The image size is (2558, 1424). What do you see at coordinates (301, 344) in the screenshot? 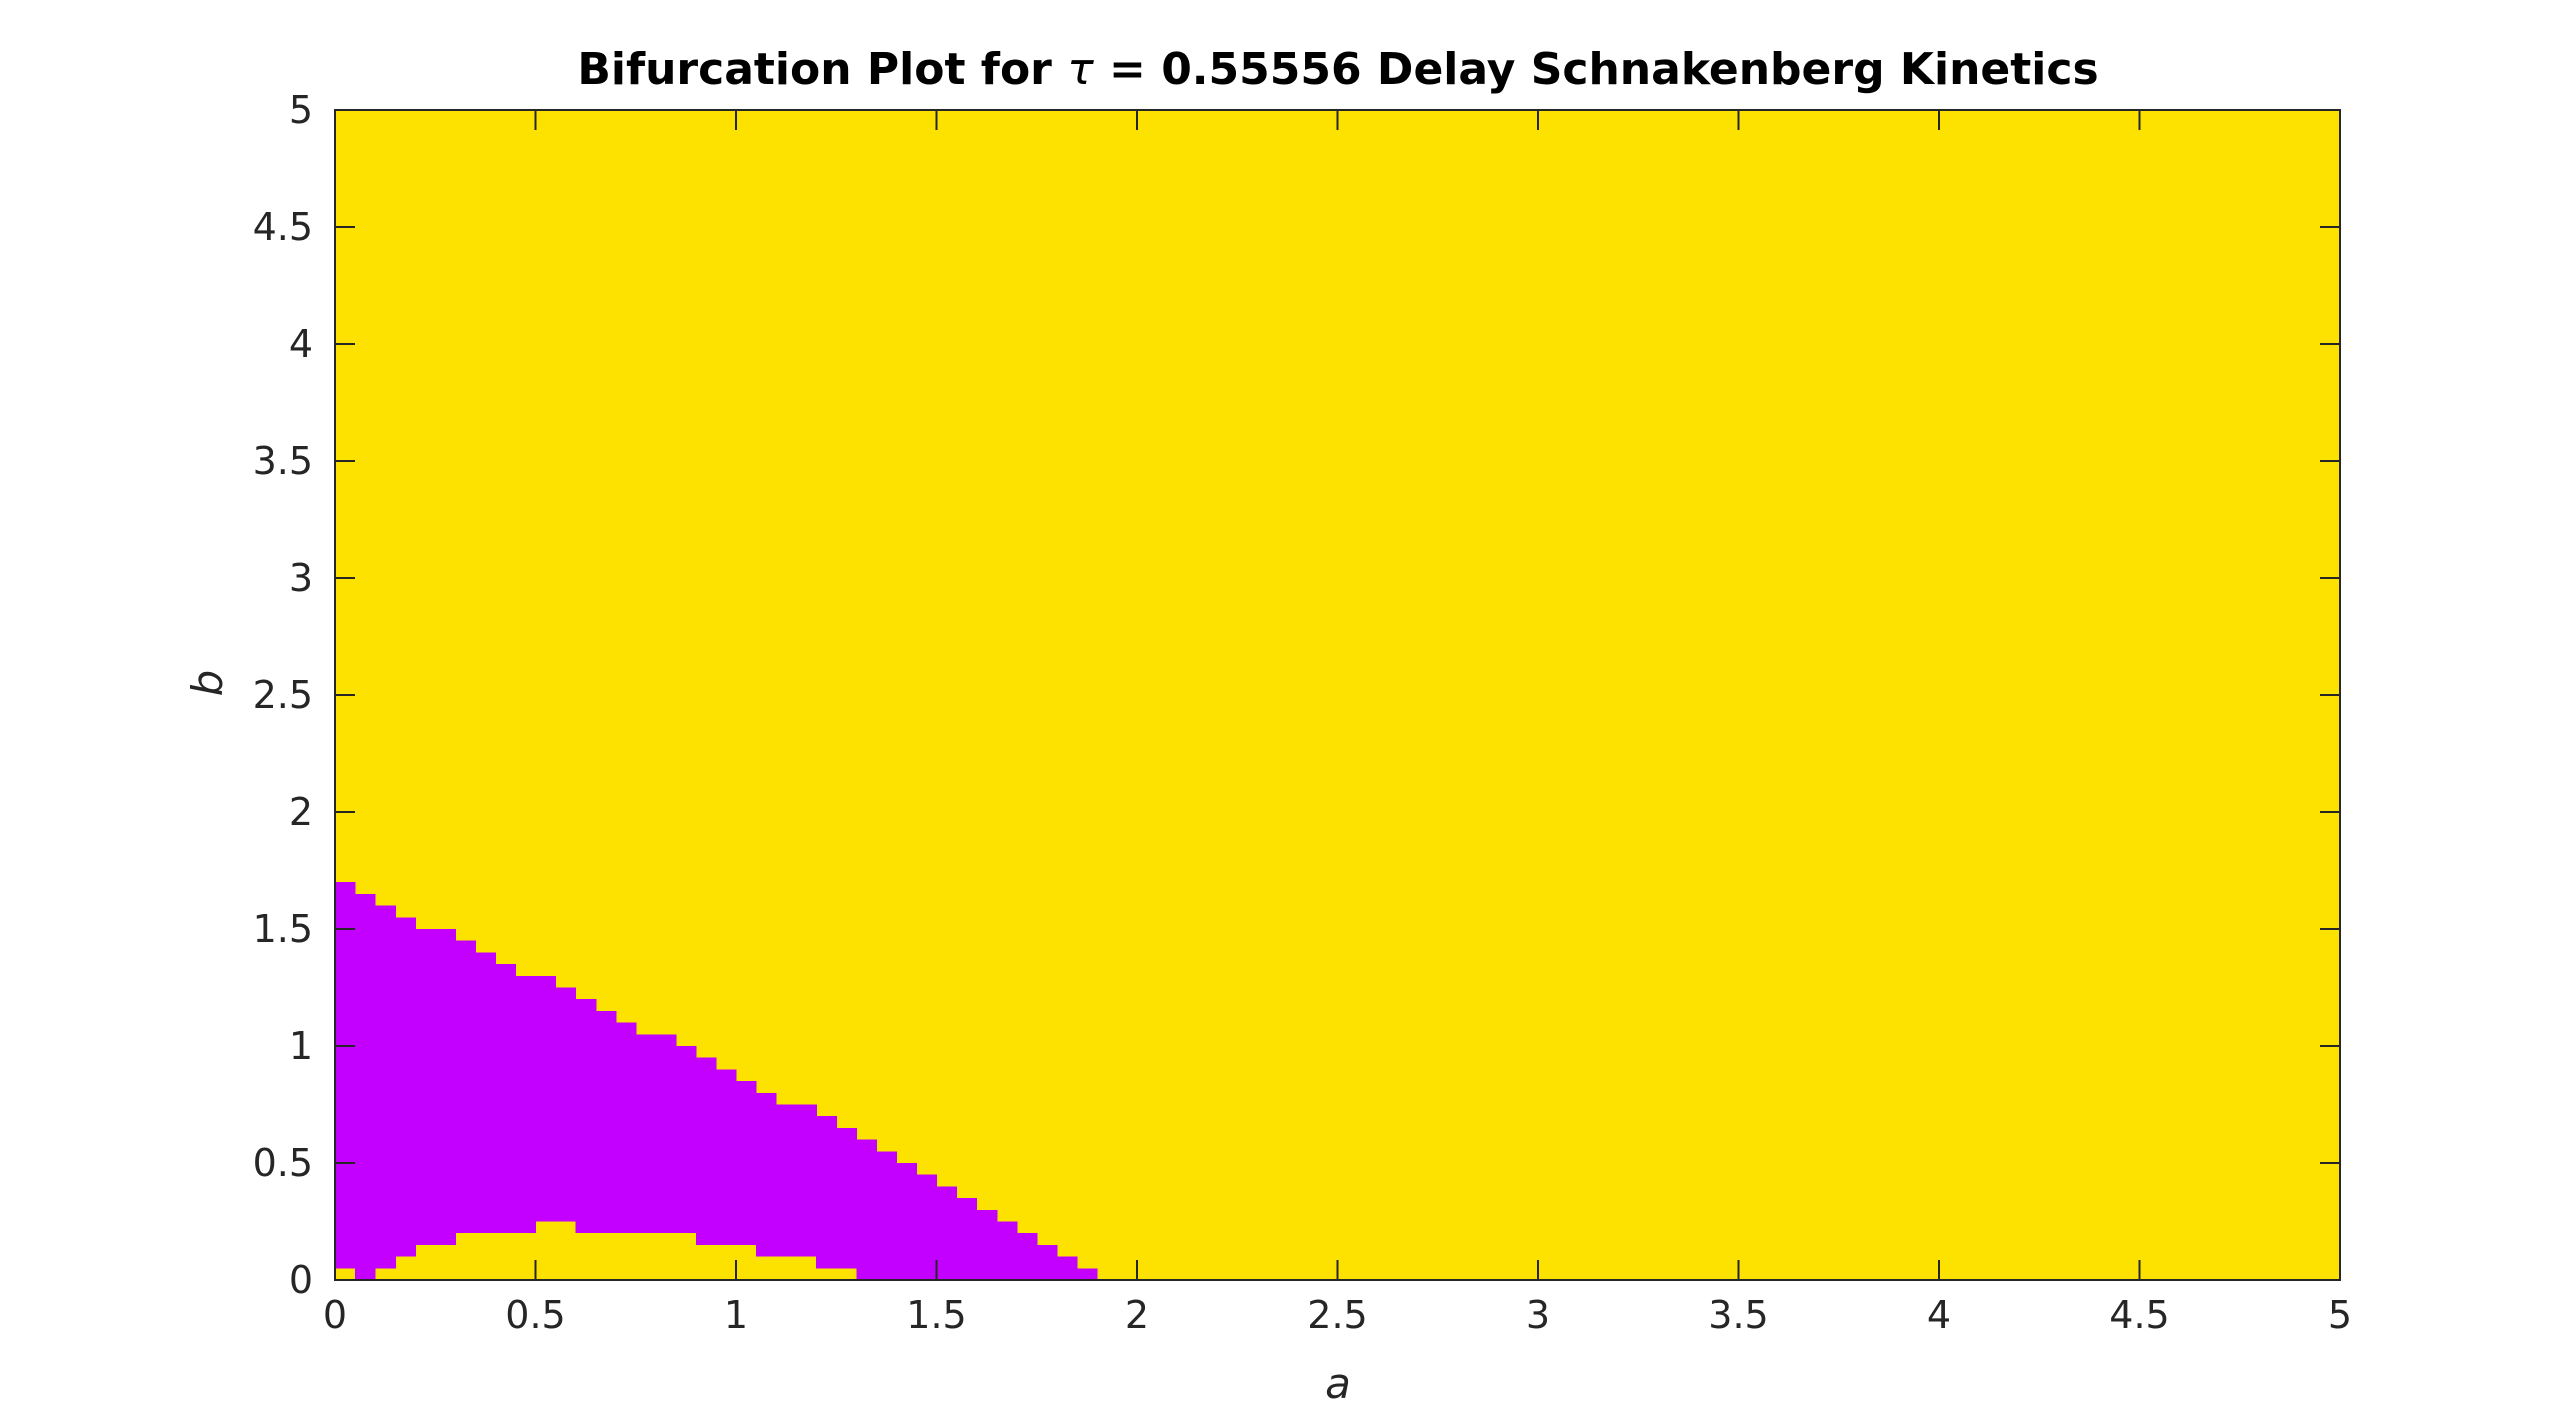
I see `y-tick-label-8: 4` at bounding box center [301, 344].